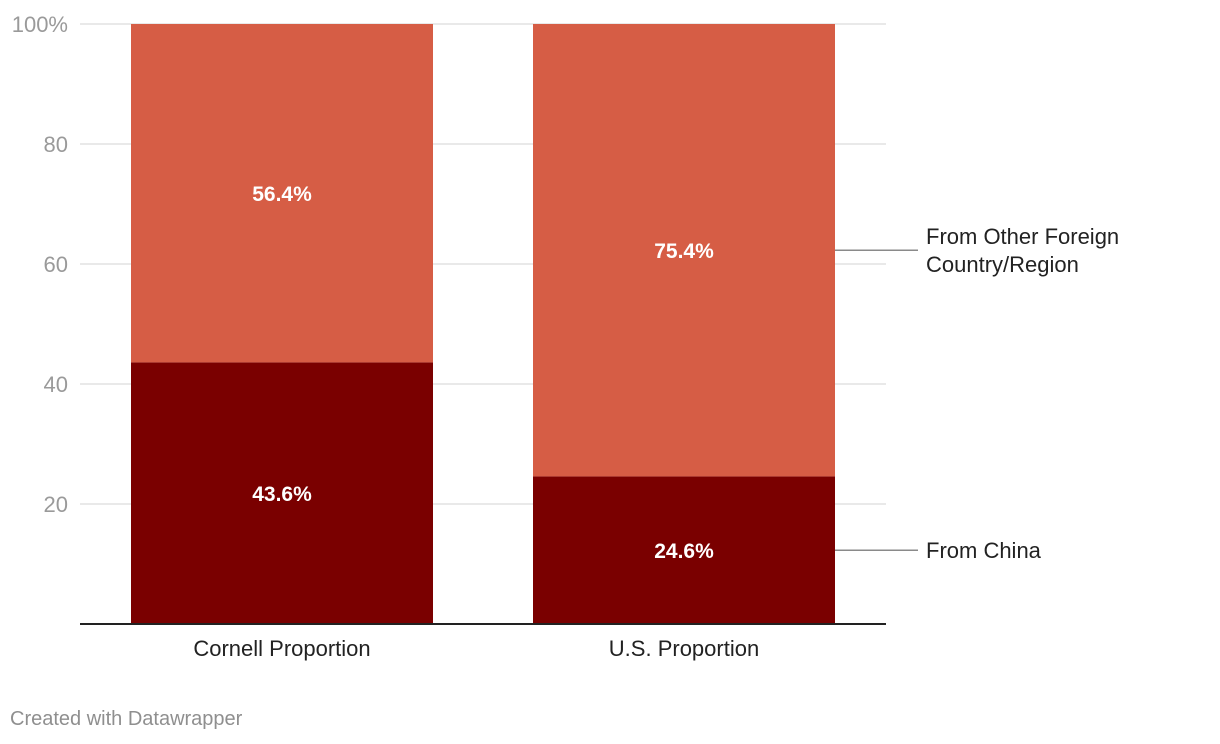 This screenshot has width=1220, height=744. What do you see at coordinates (56, 264) in the screenshot?
I see `y-tick-label-60: 60` at bounding box center [56, 264].